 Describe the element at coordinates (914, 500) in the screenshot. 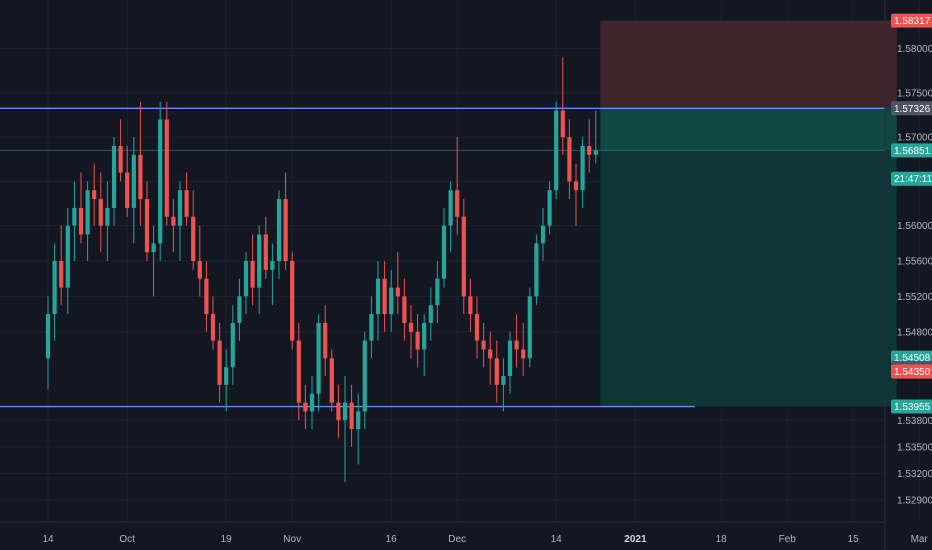

I see `y-tick-label: 1.52900` at that location.